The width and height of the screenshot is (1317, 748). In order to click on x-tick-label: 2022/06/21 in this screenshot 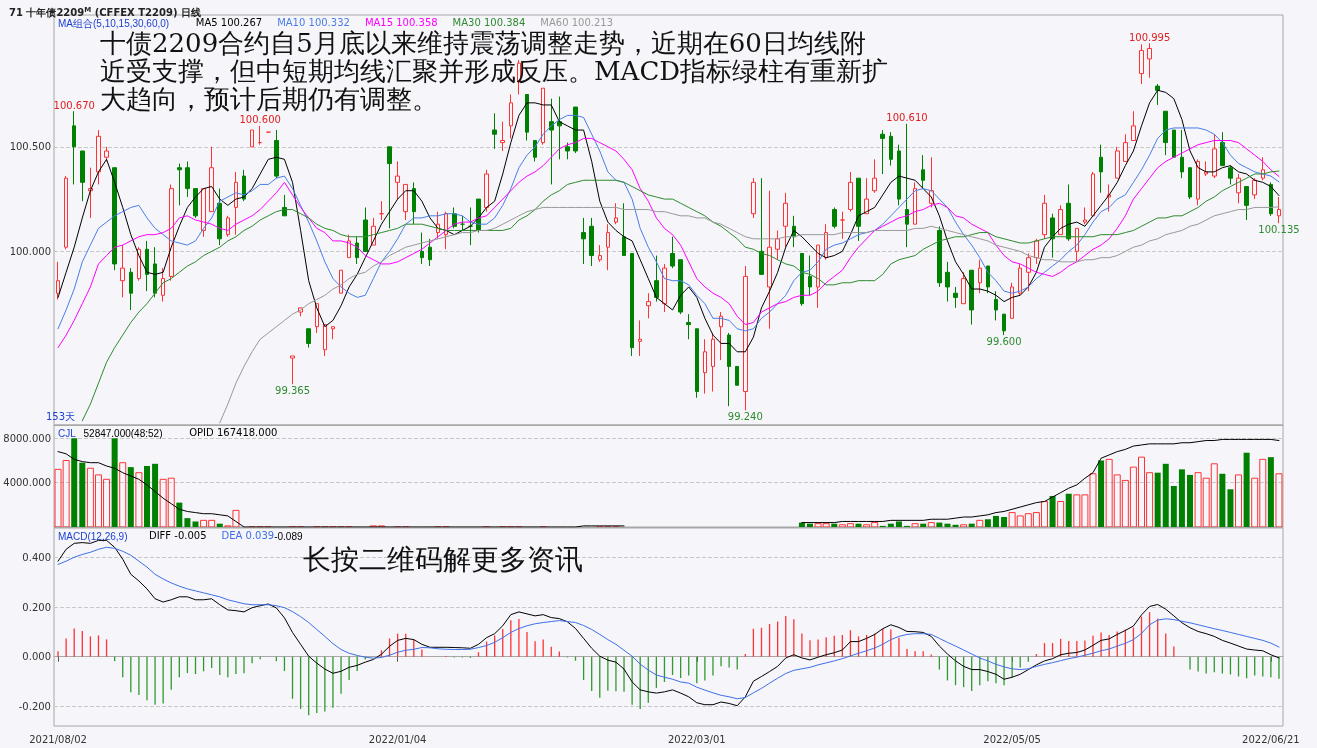, I will do `click(1271, 739)`.